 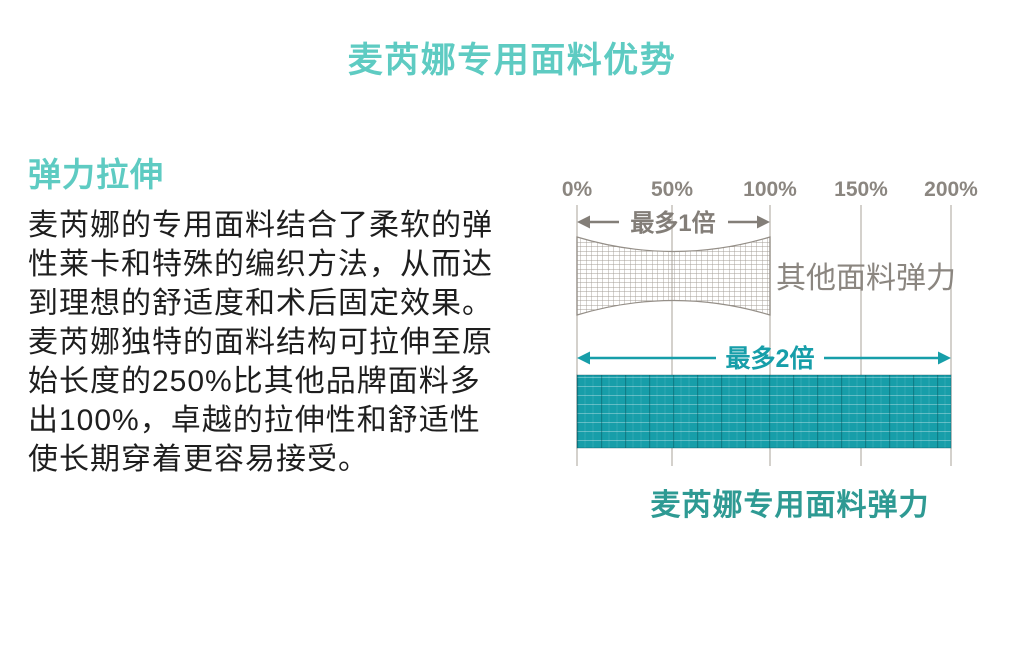 I want to click on marena-mesh-texture, so click(x=764, y=411).